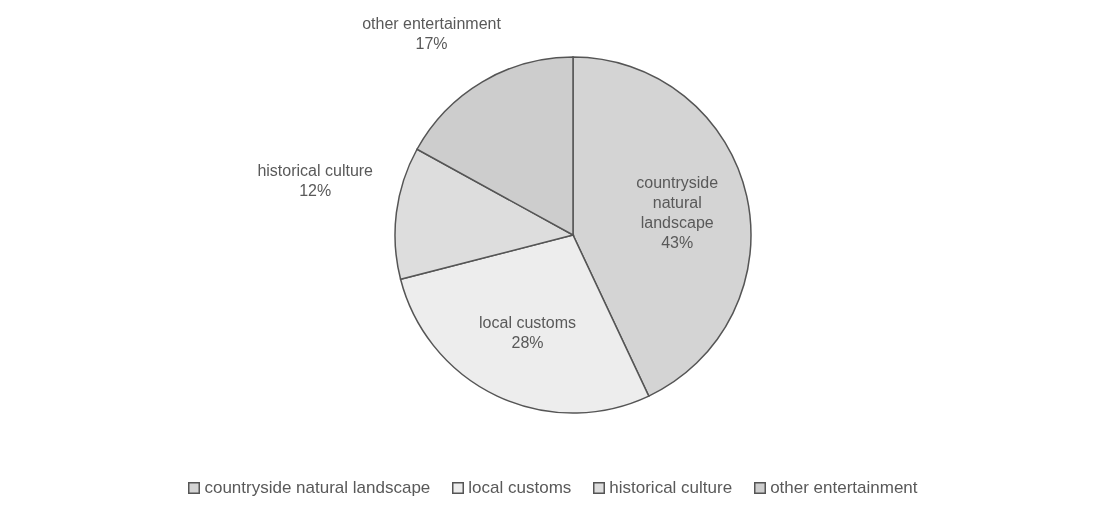  What do you see at coordinates (671, 488) in the screenshot?
I see `legend-label: historical culture` at bounding box center [671, 488].